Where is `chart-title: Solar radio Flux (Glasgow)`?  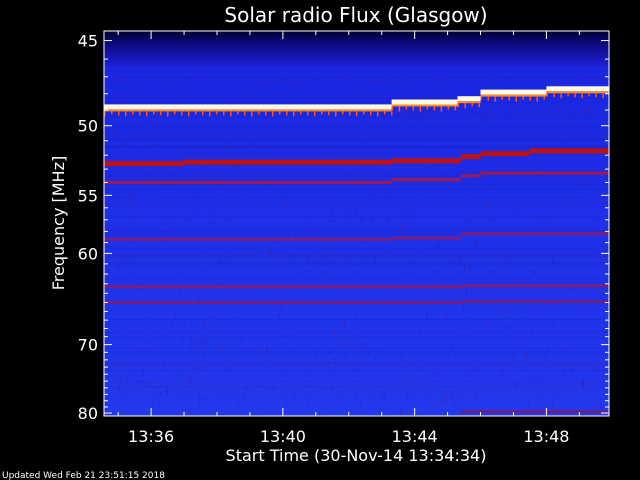
chart-title: Solar radio Flux (Glasgow) is located at coordinates (355, 15).